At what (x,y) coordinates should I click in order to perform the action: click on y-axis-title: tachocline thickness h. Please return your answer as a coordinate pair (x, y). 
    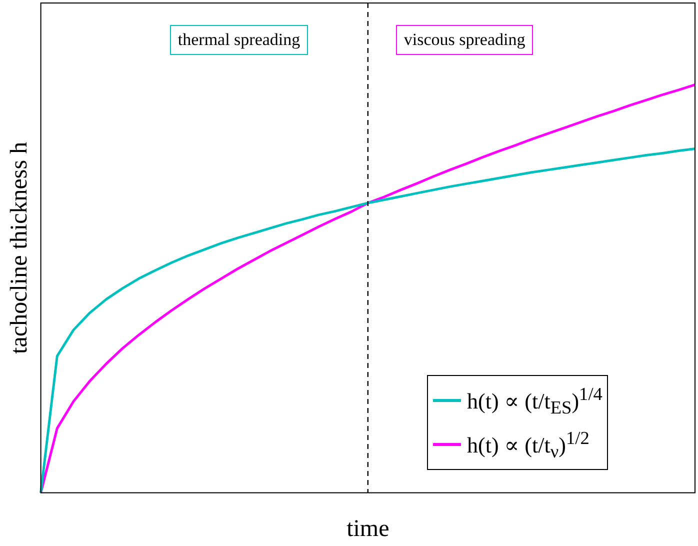
    Looking at the image, I should click on (19, 248).